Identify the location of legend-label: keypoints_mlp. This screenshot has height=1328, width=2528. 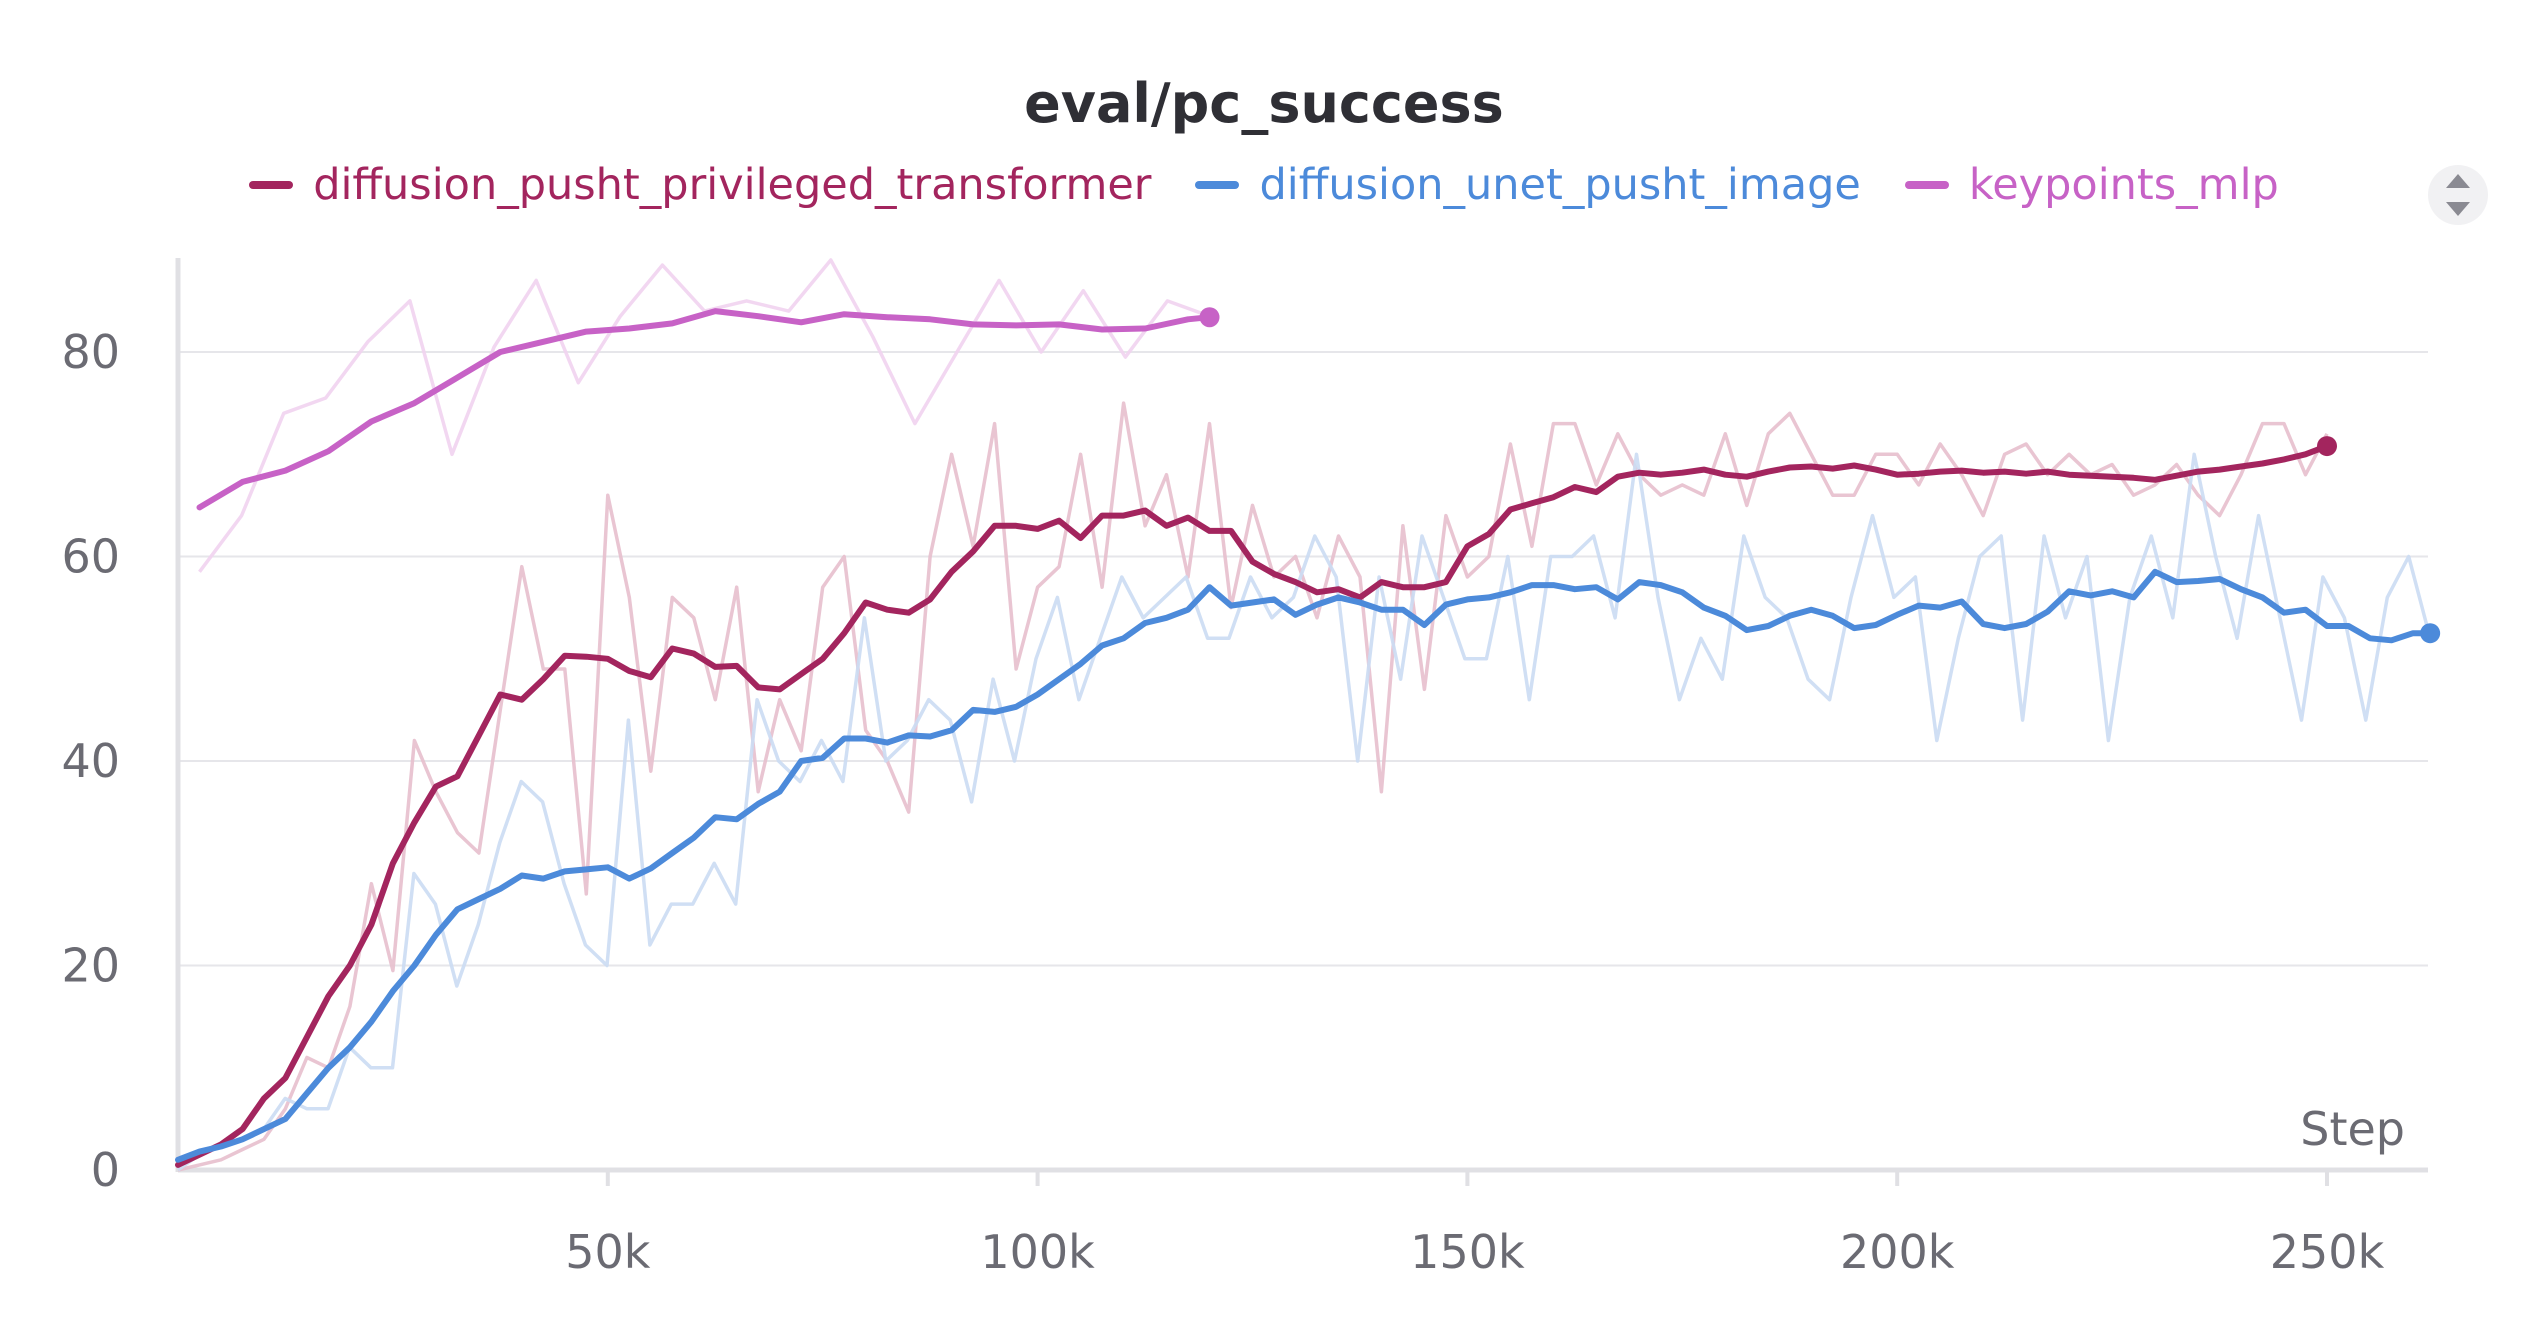
(2123, 185).